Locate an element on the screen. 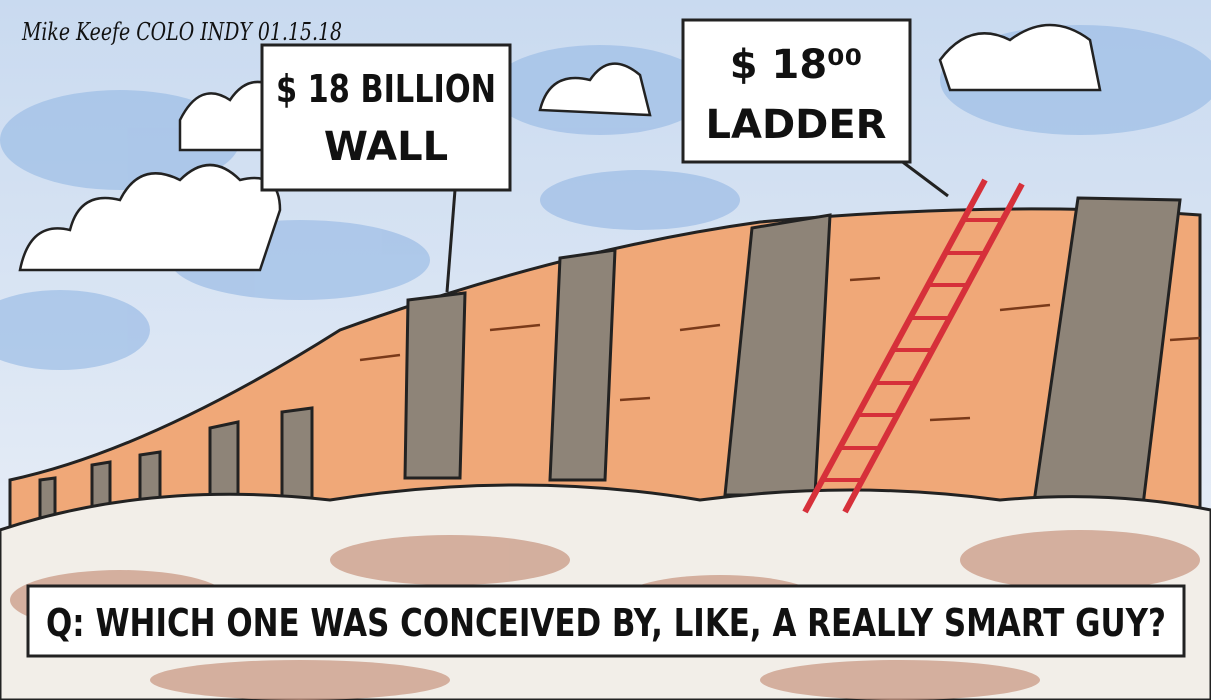 This screenshot has width=1211, height=700. sign-ladder-line: $ 18⁰⁰ is located at coordinates (796, 65).